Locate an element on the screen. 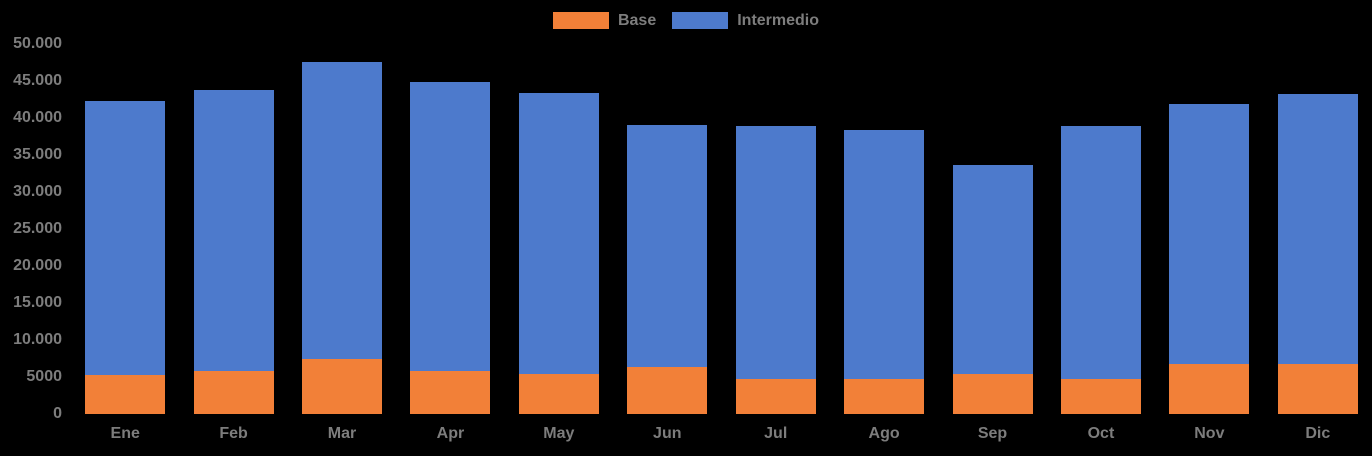 This screenshot has height=456, width=1372. y-tick-label: 40.000 is located at coordinates (37, 117).